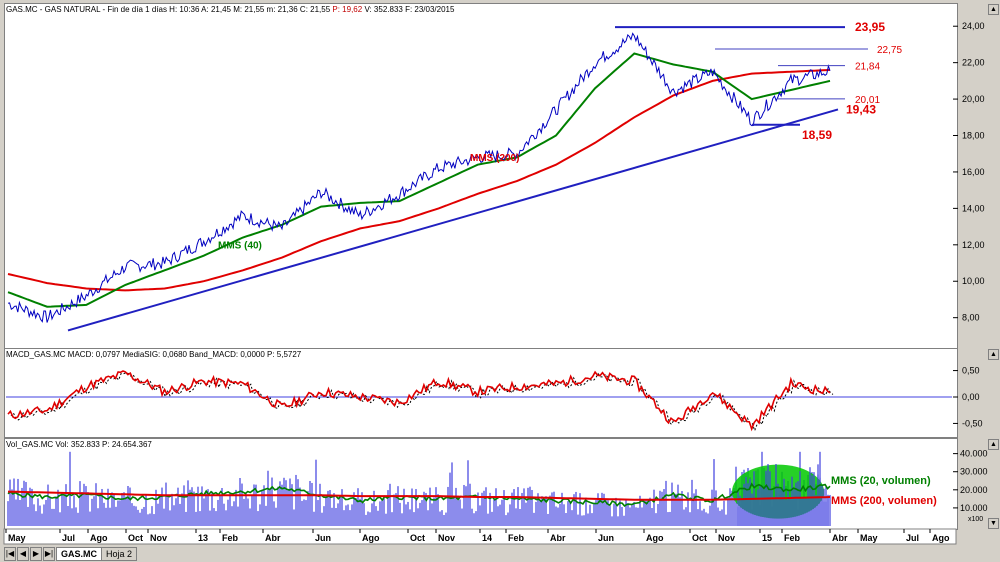 This screenshot has height=562, width=1000. Describe the element at coordinates (972, 423) in the screenshot. I see `macd-axis-label: -0,50` at that location.